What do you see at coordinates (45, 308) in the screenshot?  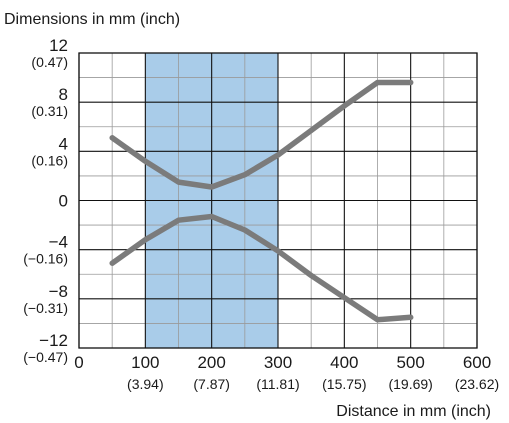 I see `y-tick-sublabel: (−0.31)` at bounding box center [45, 308].